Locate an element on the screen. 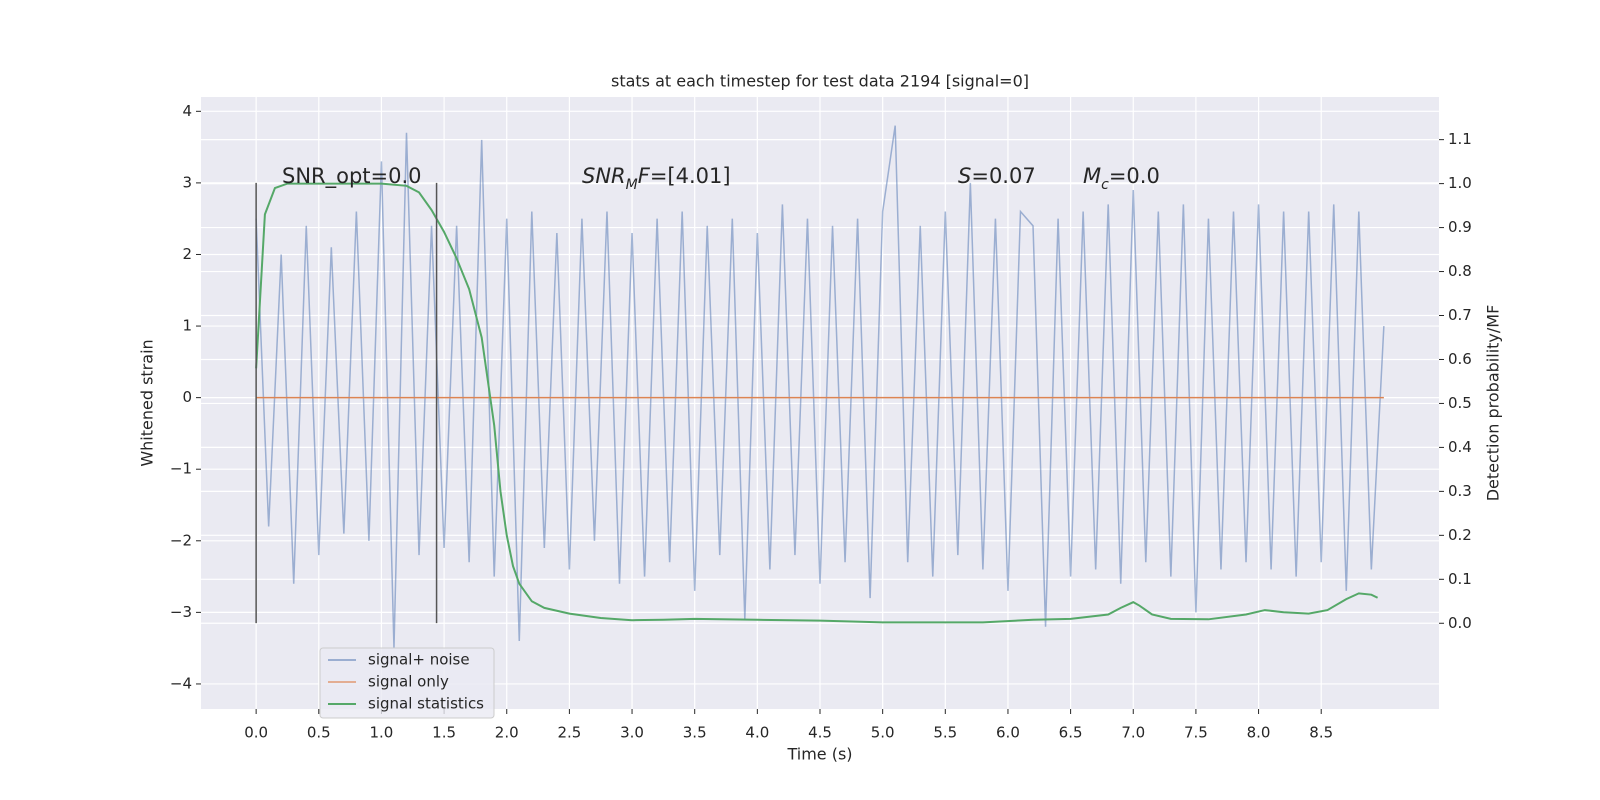  annotation-part: SNR_opt=0.0 is located at coordinates (352, 176).